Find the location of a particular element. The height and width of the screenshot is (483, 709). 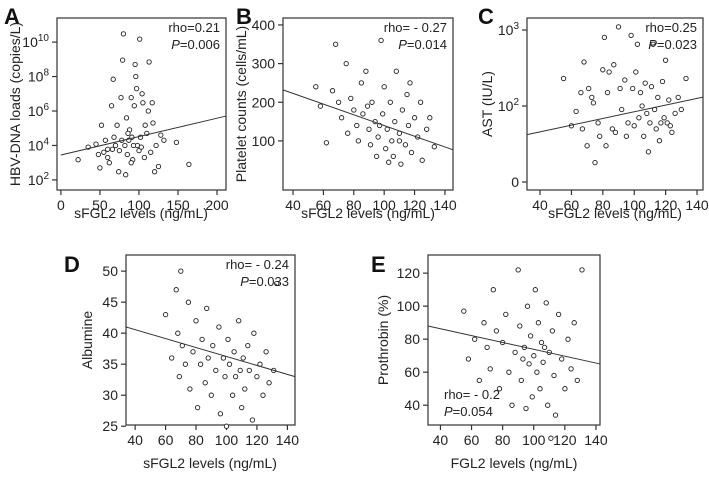

y-tick-label: 30 is located at coordinates (110, 395).